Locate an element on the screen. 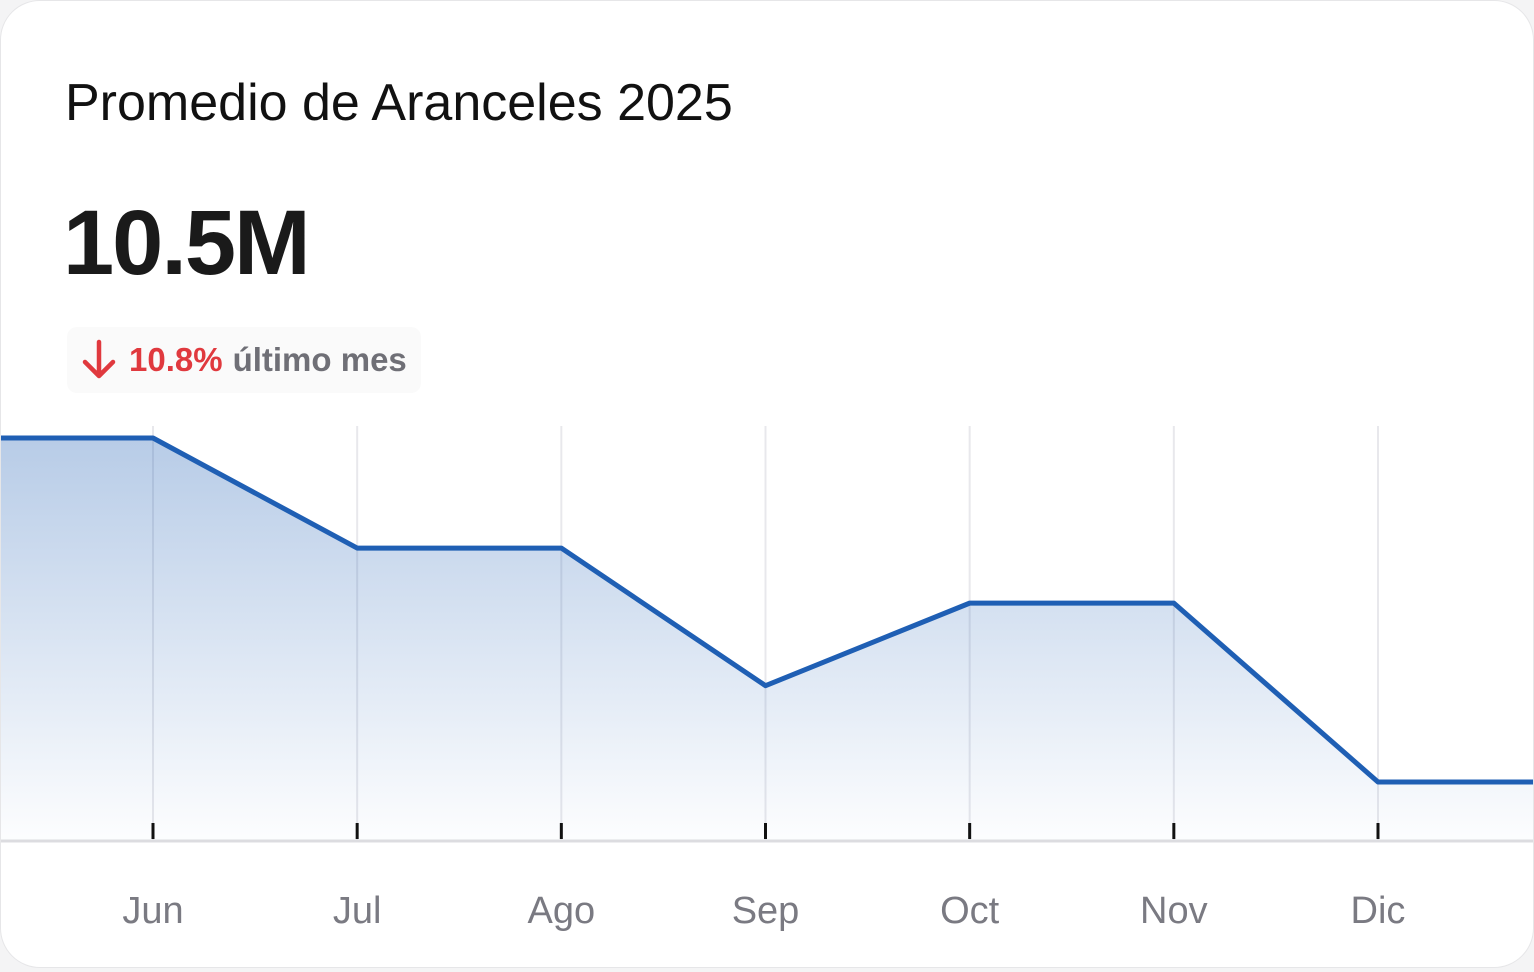 The image size is (1534, 972). x-tick-label: Sep is located at coordinates (766, 911).